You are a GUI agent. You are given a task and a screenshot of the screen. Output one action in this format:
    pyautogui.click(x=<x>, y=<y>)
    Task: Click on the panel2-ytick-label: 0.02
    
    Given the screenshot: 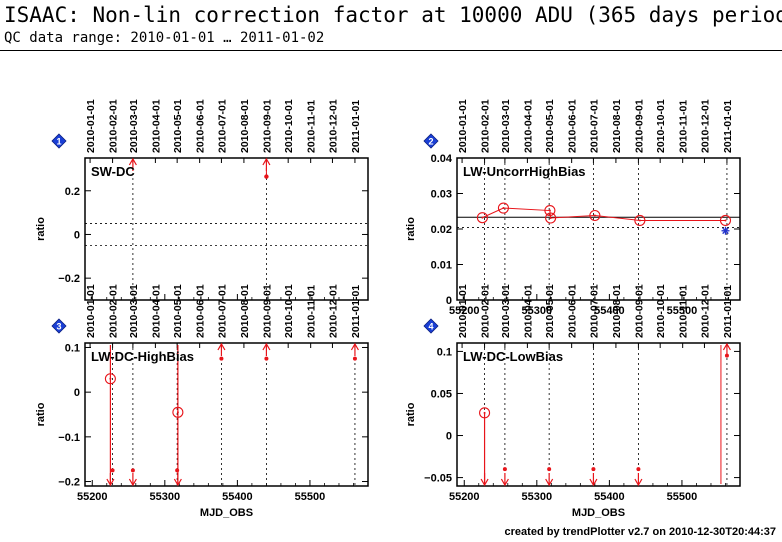 What is the action you would take?
    pyautogui.click(x=441, y=230)
    